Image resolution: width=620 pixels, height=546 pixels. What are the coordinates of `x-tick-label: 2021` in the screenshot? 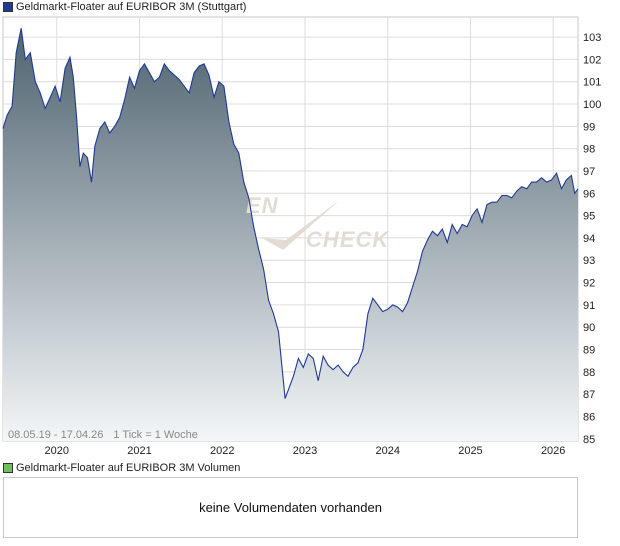 It's located at (139, 451).